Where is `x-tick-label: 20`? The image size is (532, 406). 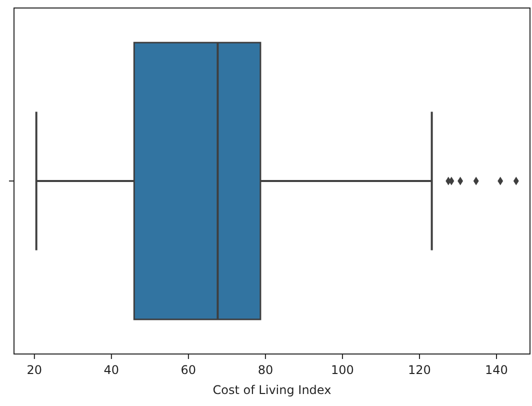 x-tick-label: 20 is located at coordinates (34, 370).